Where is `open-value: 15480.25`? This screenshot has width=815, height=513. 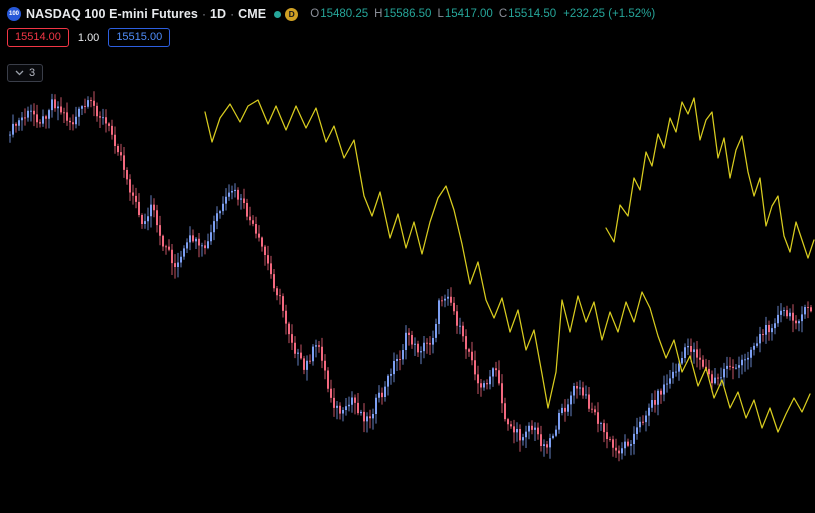
open-value: 15480.25 is located at coordinates (344, 14).